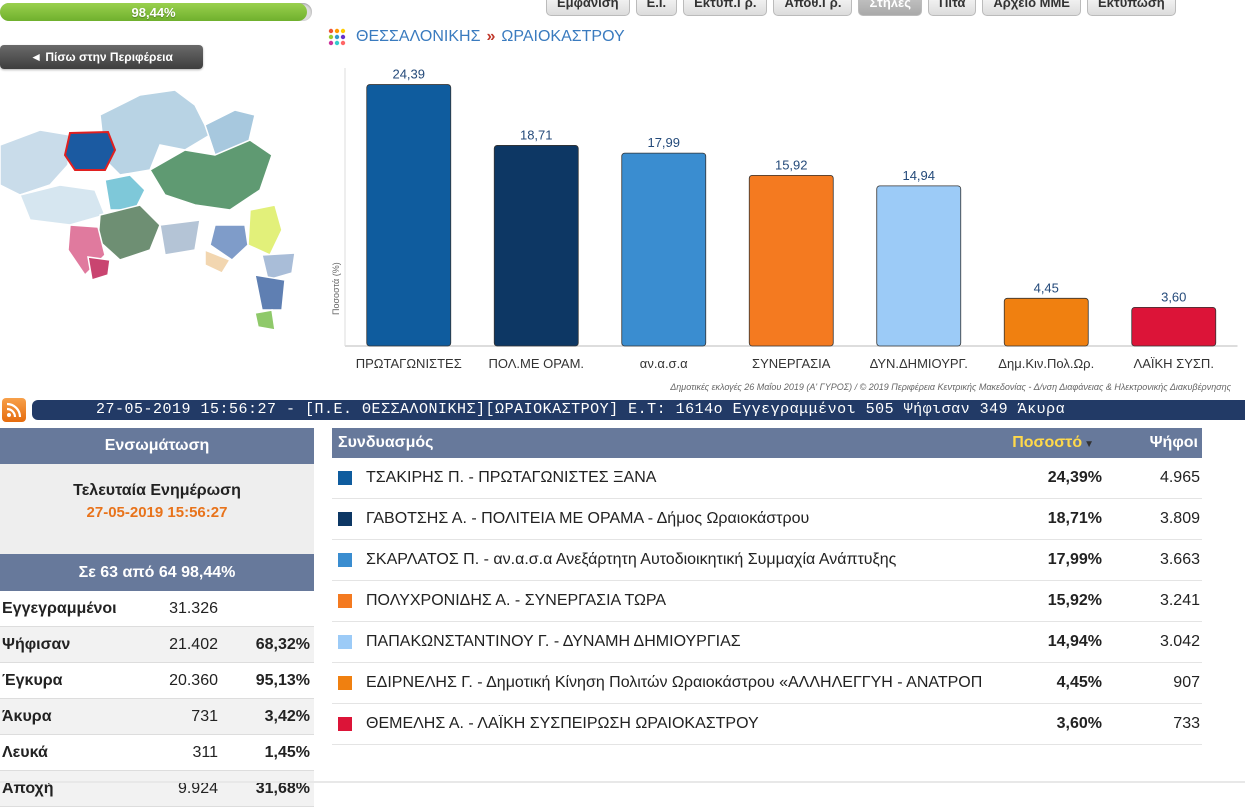 This screenshot has width=1245, height=807. Describe the element at coordinates (157, 572) in the screenshot. I see `counted-stations: Σε 63 από 64 98,44%` at that location.